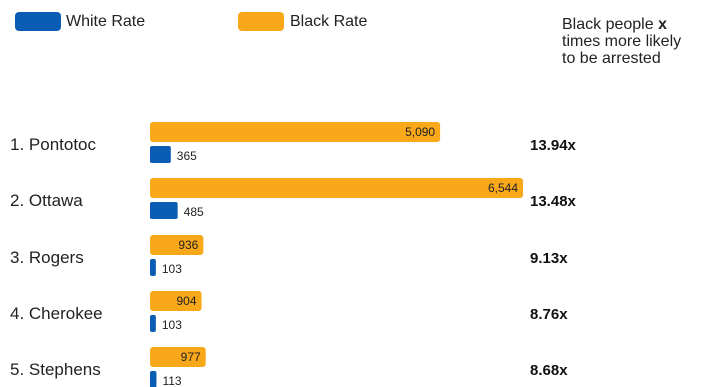 The height and width of the screenshot is (387, 713). What do you see at coordinates (549, 314) in the screenshot?
I see `ratio-value: 8.76x` at bounding box center [549, 314].